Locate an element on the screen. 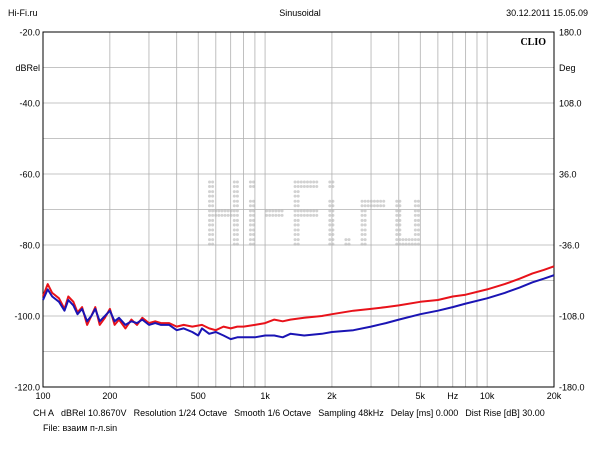 The height and width of the screenshot is (450, 600). setting-item: Resolution 1/24 Octave is located at coordinates (180, 413).